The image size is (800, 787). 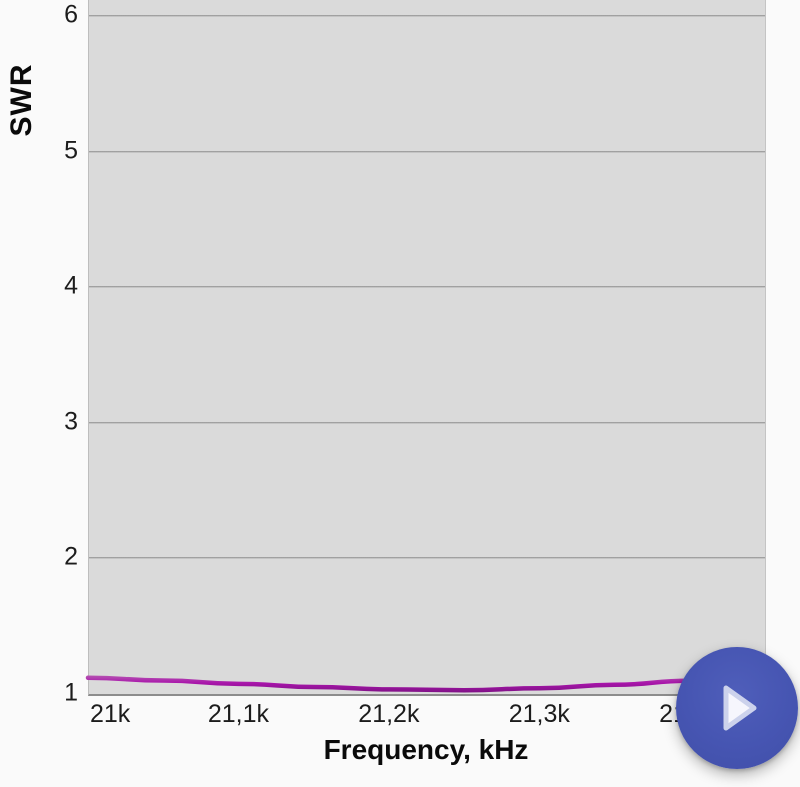 I want to click on x-tick-label-21,3k: 21,3k, so click(x=539, y=714).